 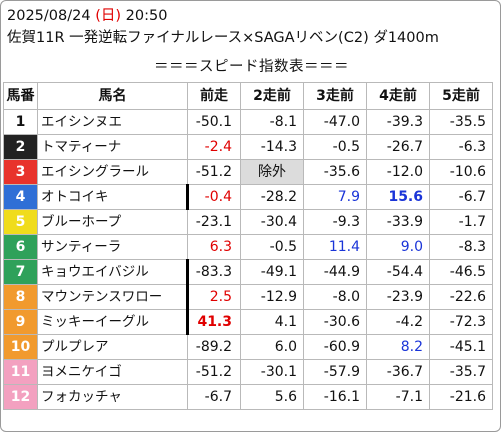 What do you see at coordinates (461, 272) in the screenshot?
I see `speed-index-cell: -46.5` at bounding box center [461, 272].